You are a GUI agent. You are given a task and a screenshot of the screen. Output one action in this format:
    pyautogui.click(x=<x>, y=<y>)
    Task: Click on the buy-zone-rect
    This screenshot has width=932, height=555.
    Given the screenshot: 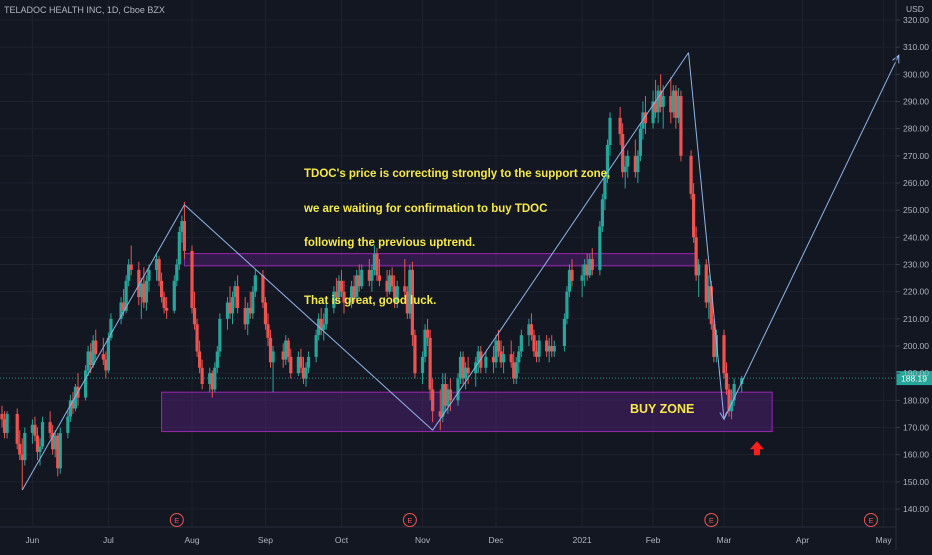 What is the action you would take?
    pyautogui.click(x=467, y=412)
    